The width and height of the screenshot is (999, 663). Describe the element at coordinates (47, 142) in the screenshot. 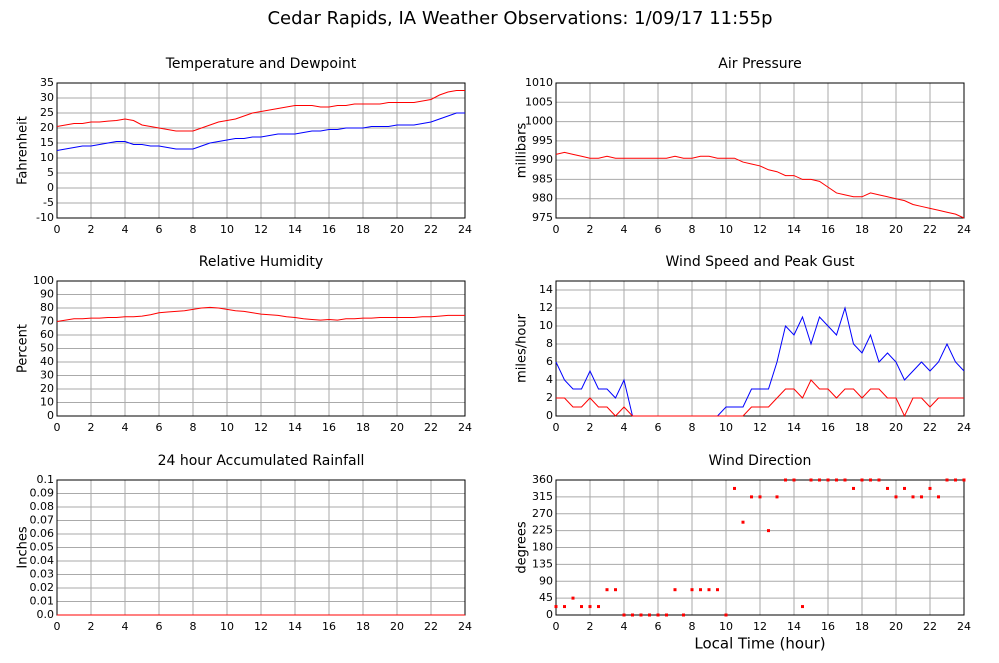

I see `y-tick-label: 15` at that location.